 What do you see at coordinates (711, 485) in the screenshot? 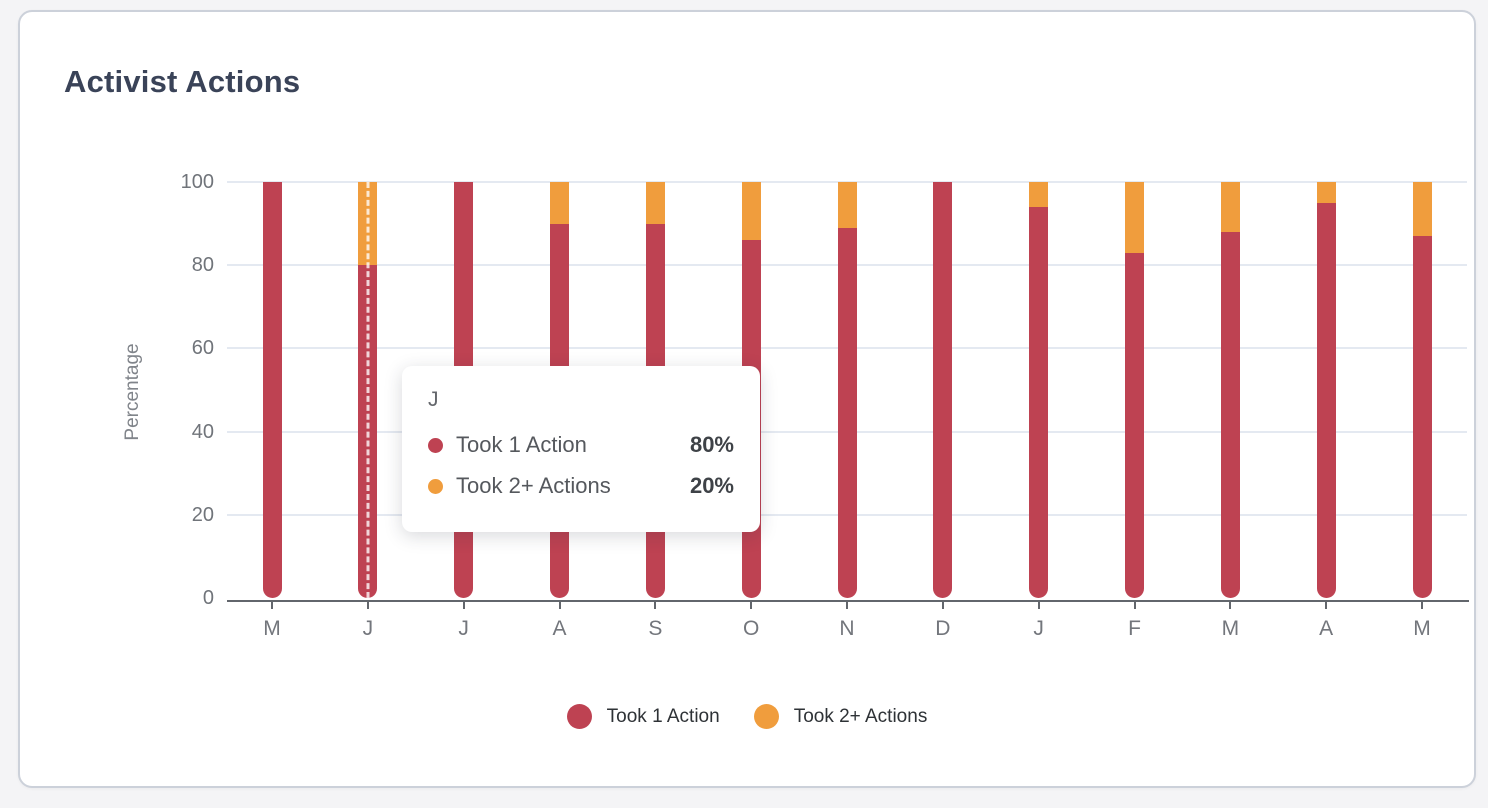
I see `tooltip-series-value: 20%` at bounding box center [711, 485].